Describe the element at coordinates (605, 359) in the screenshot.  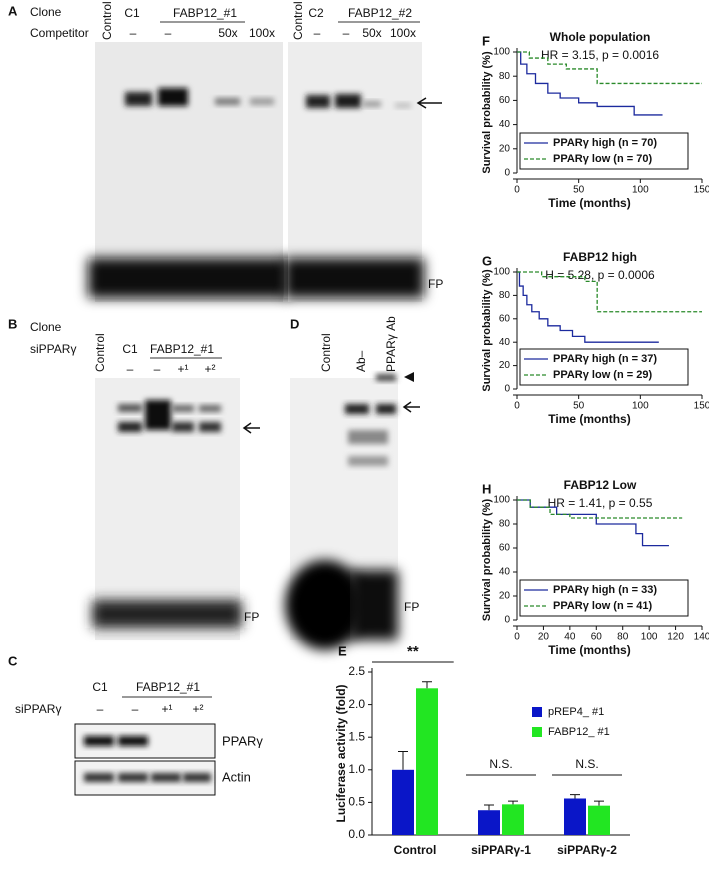
I see `legend-label: PPARγ high (n = 37)` at that location.